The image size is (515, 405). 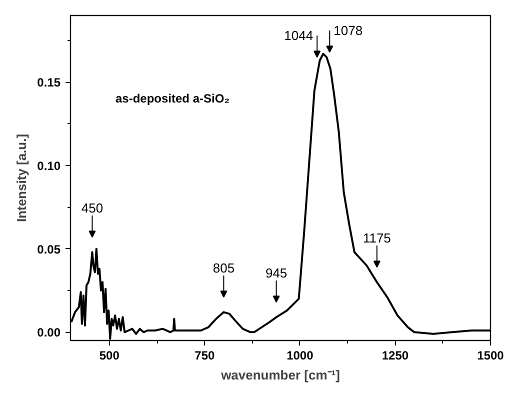 What do you see at coordinates (280, 375) in the screenshot?
I see `x-axis-title: wavenumber [cm⁻¹]` at bounding box center [280, 375].